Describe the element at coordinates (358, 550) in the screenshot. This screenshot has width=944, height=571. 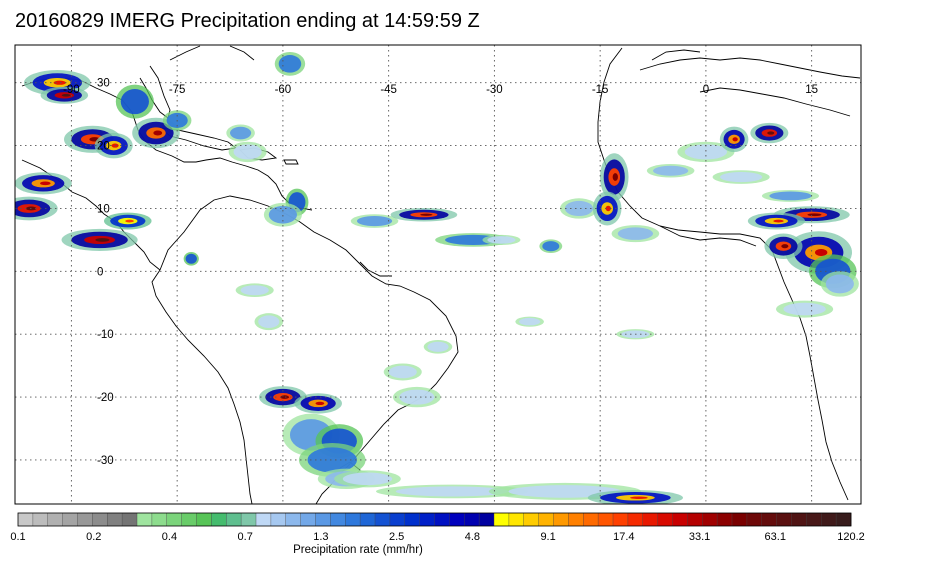
I see `colorbar-title: Precipitation rate (mm/hr)` at that location.